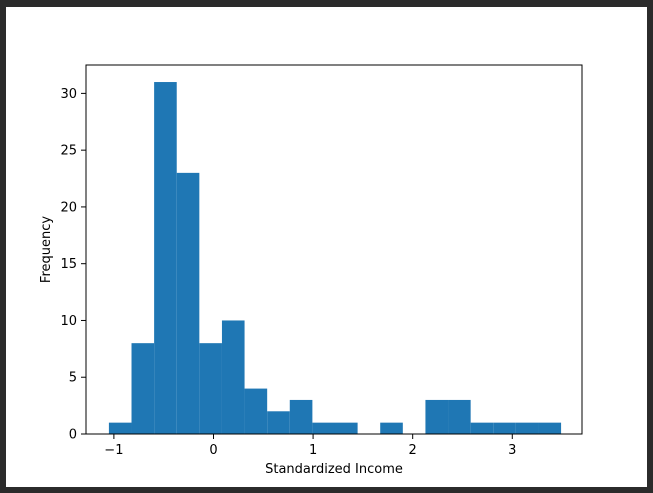 This screenshot has width=653, height=493. I want to click on x-axis: −1 0 1 2 3, so click(310, 446).